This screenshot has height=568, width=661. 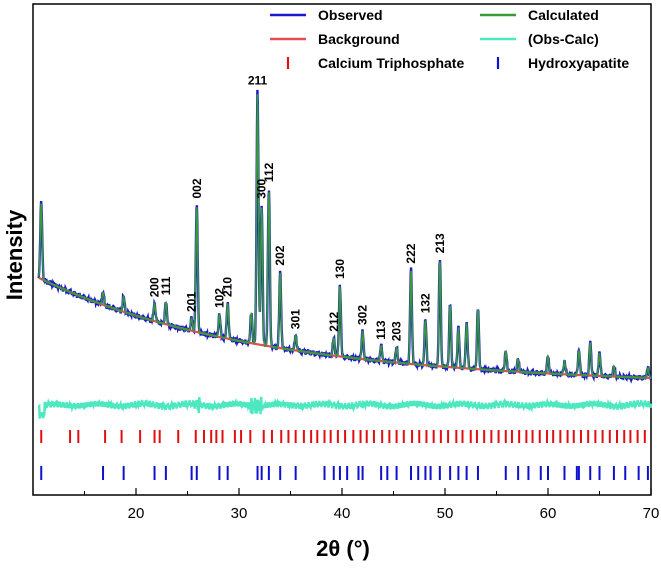 What do you see at coordinates (368, 491) in the screenshot?
I see `x-axis-ticks` at bounding box center [368, 491].